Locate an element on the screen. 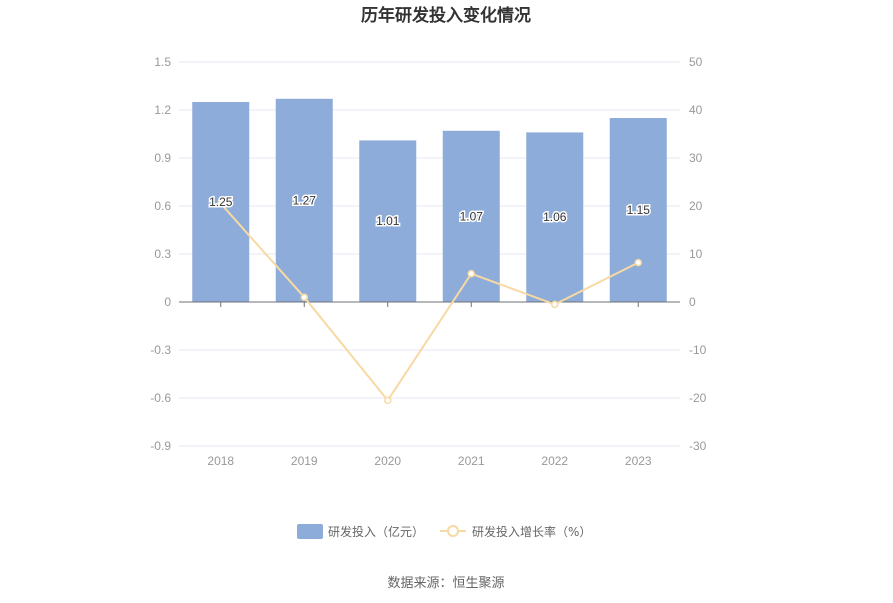 This screenshot has width=893, height=603. bar-value-label: 1.25 is located at coordinates (221, 202).